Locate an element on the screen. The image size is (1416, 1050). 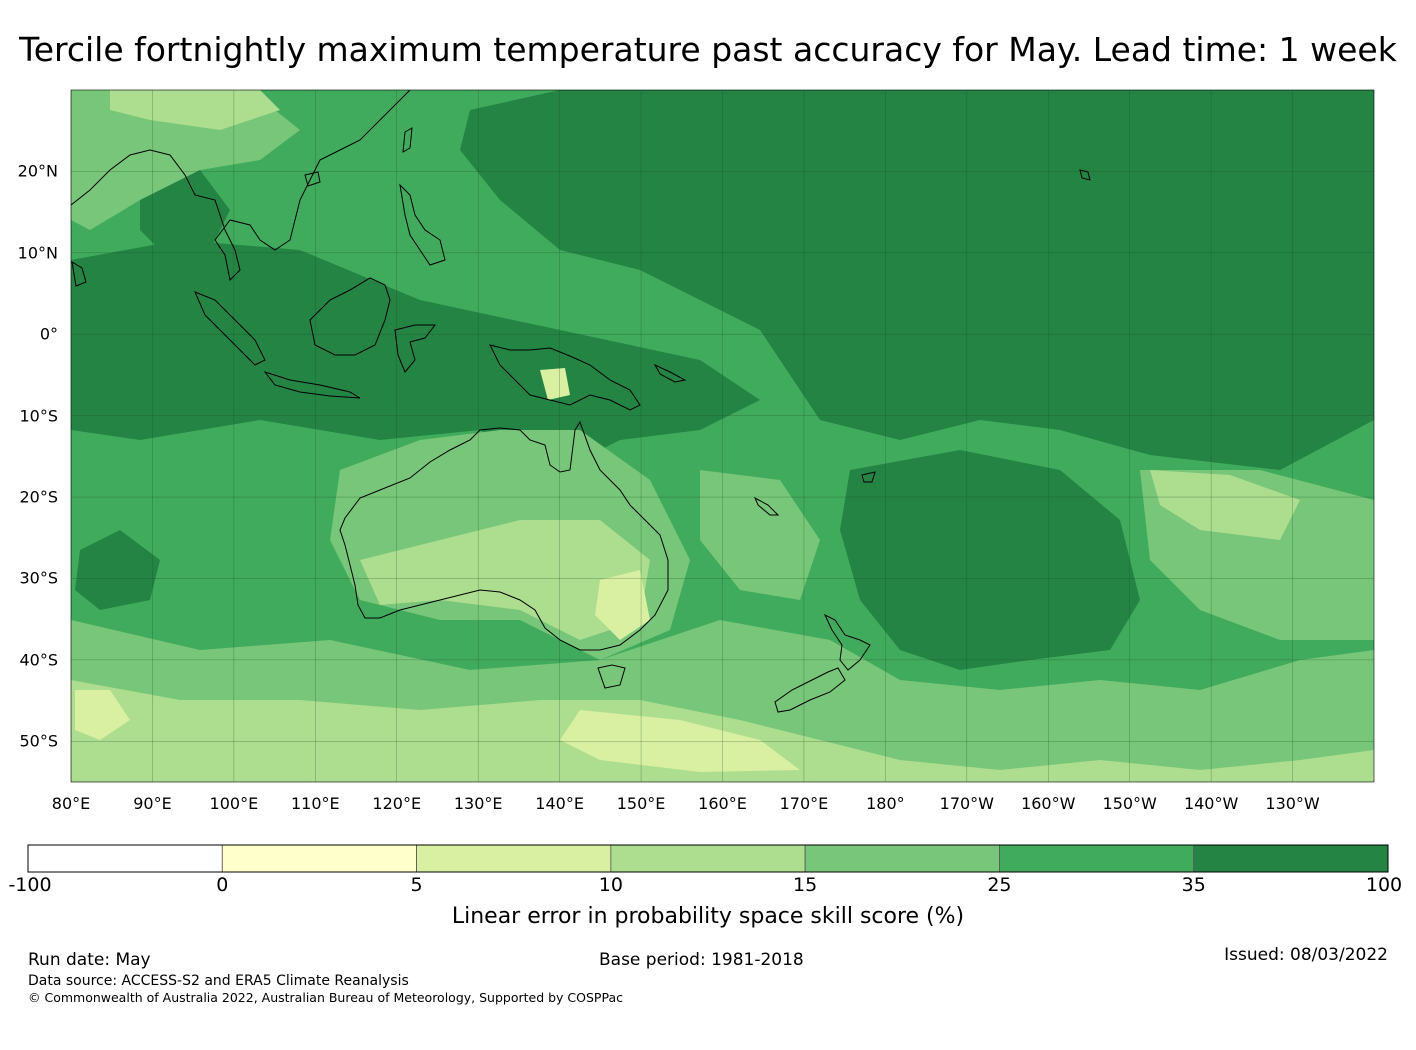
lat-label: 50°S is located at coordinates (38, 741).